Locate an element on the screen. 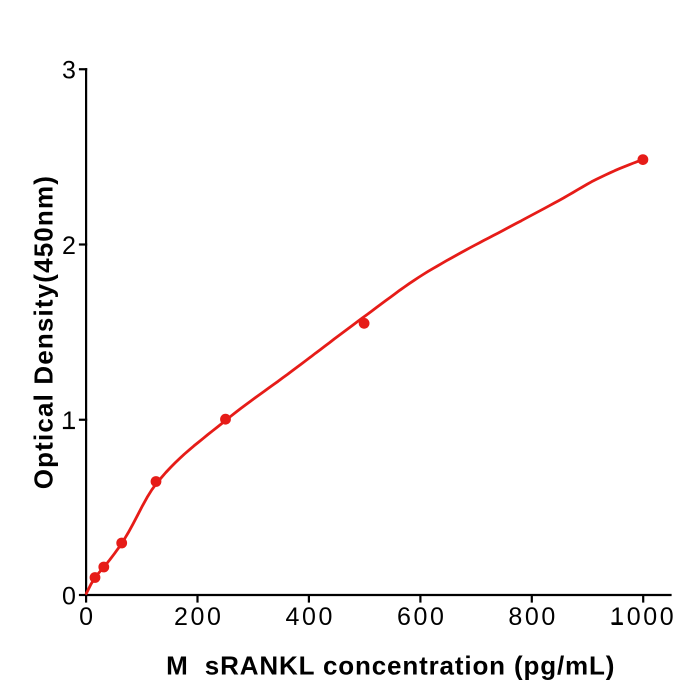 This screenshot has height=700, width=700. svg-text: Optical Density(450nm) is located at coordinates (44, 332).